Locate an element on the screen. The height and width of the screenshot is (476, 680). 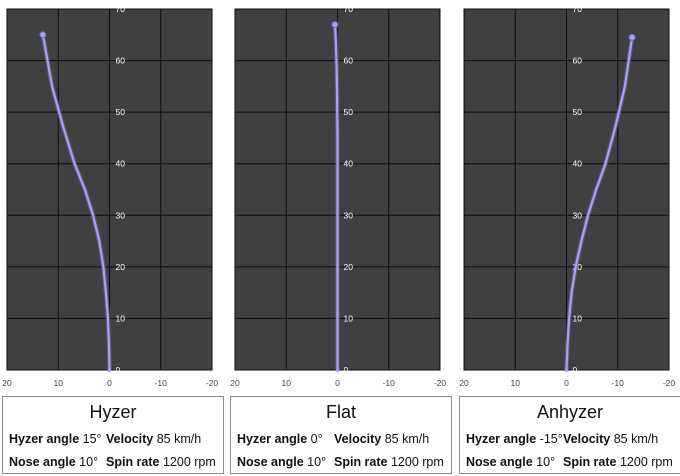
hyzer-angle-value: 15° is located at coordinates (92, 439).